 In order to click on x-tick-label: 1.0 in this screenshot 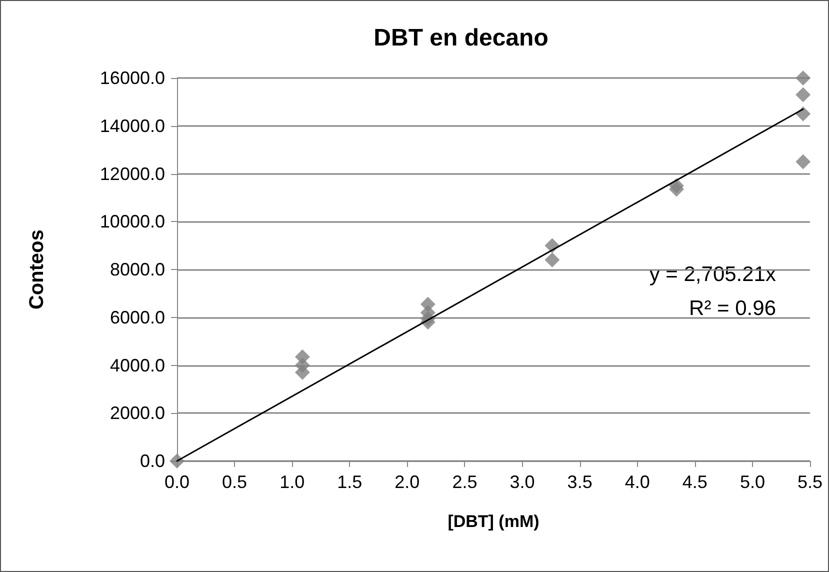, I will do `click(292, 482)`.